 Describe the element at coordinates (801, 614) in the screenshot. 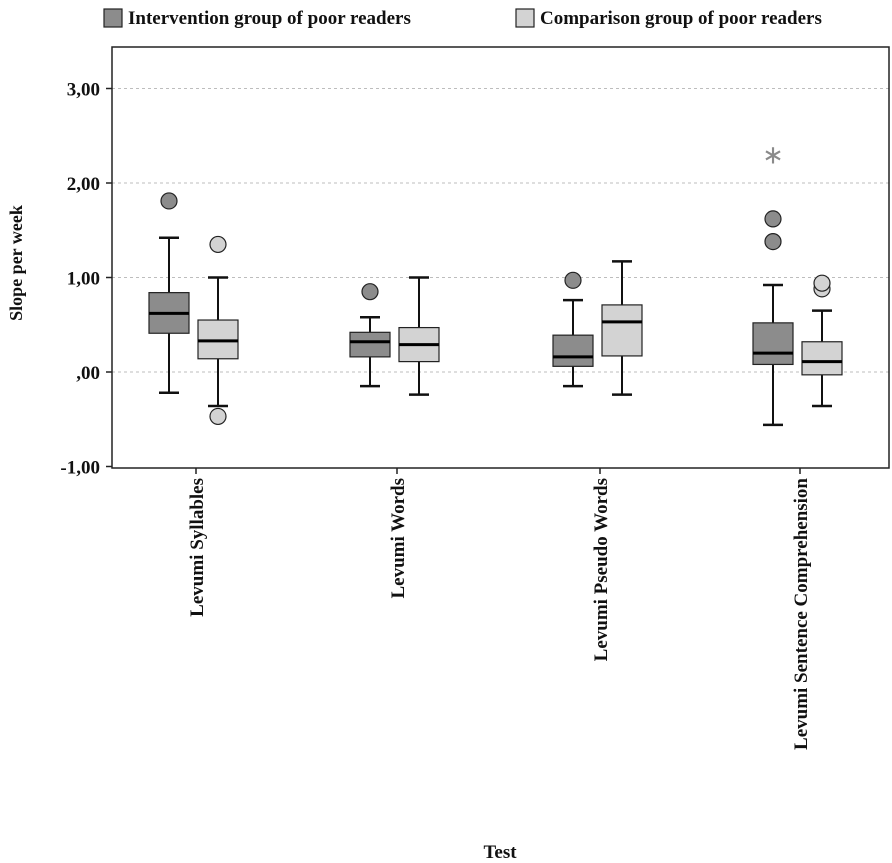

I see `x-tick-label: Levumi Sentence Comprehension` at that location.